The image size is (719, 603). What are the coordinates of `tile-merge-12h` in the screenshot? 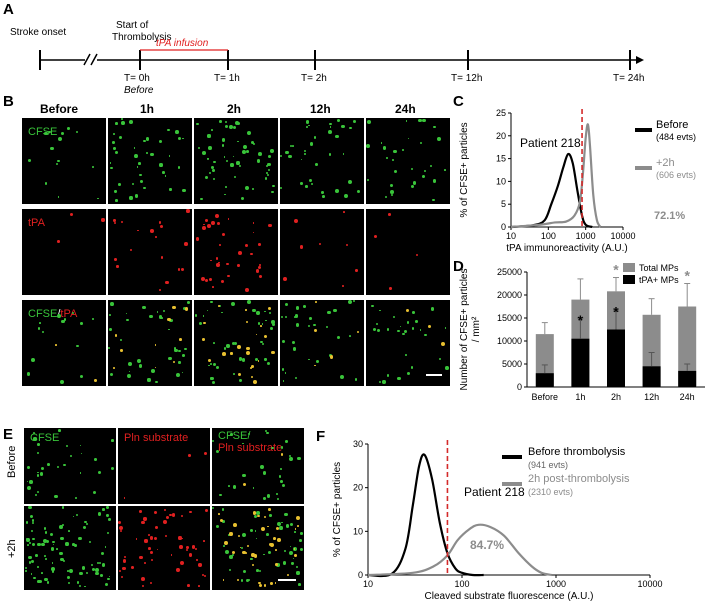 It's located at (322, 343).